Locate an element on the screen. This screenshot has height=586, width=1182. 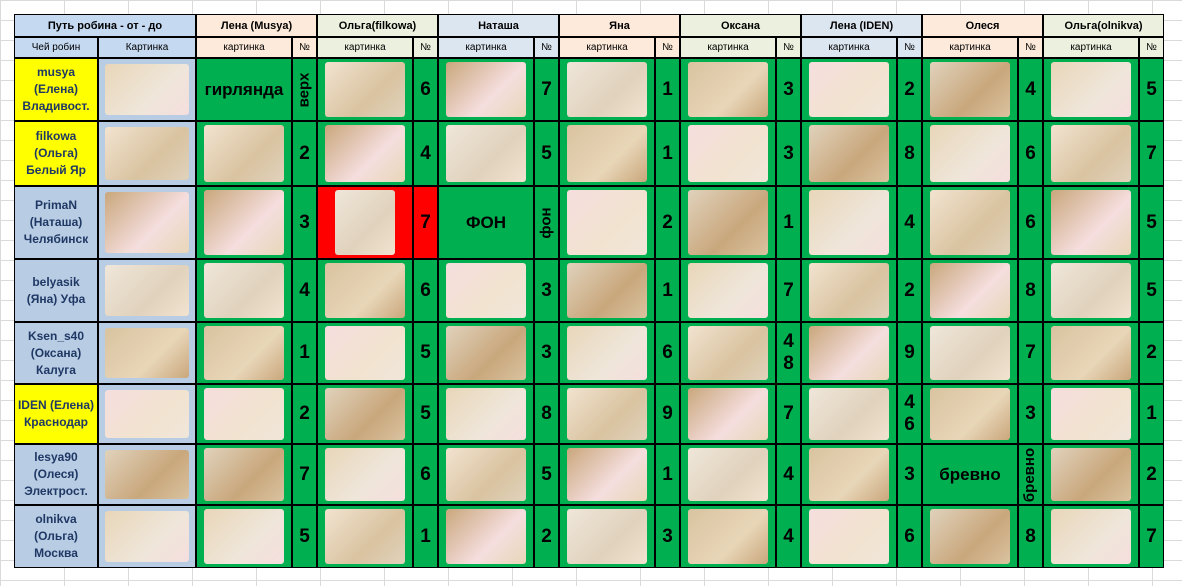
number: 1 is located at coordinates (788, 222).